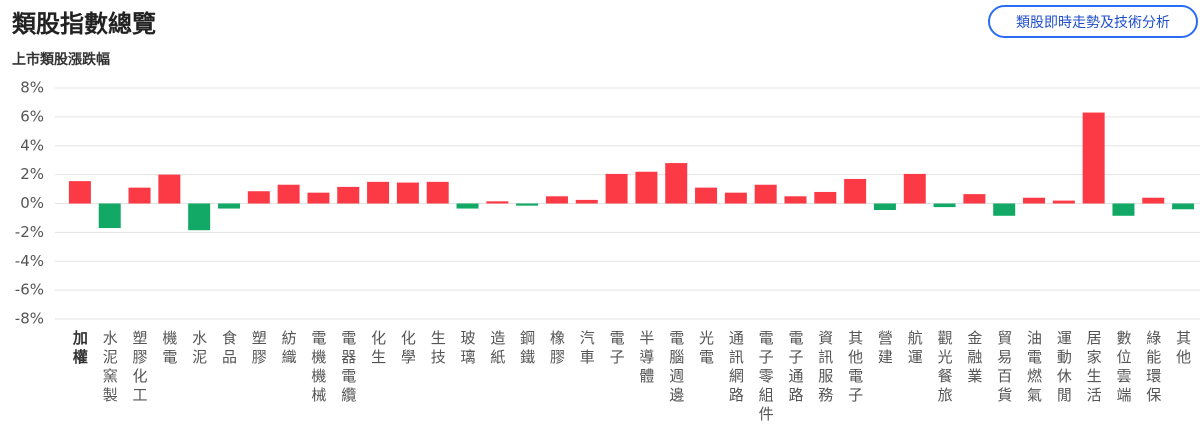 The width and height of the screenshot is (1200, 436). Describe the element at coordinates (438, 349) in the screenshot. I see `x-tick-label: 生技` at that location.